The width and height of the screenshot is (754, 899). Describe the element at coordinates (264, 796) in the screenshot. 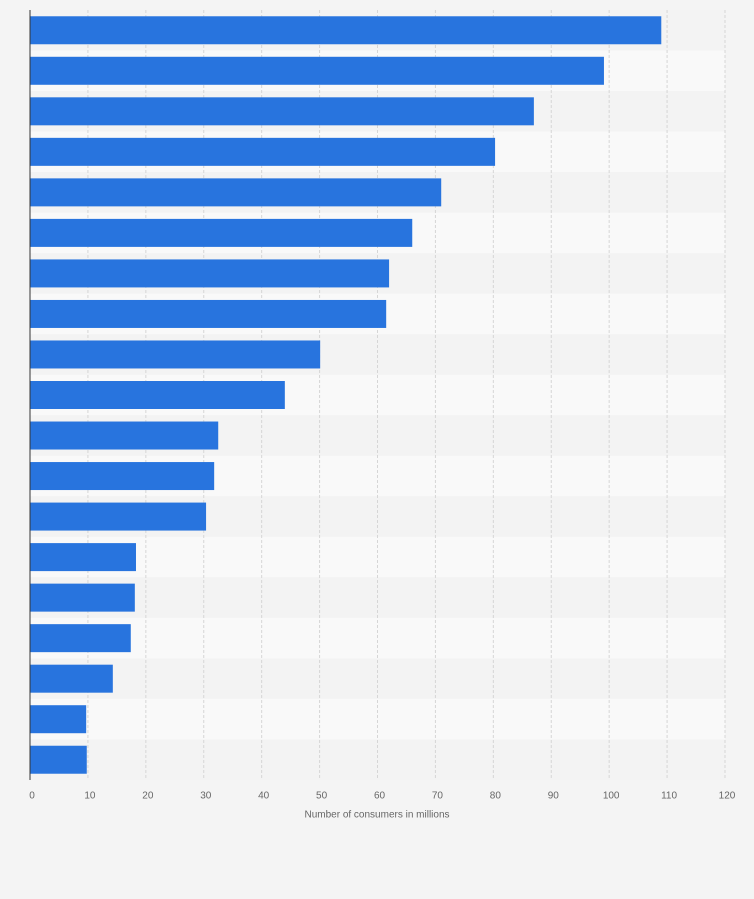

I see `x-tick-label: 40` at that location.